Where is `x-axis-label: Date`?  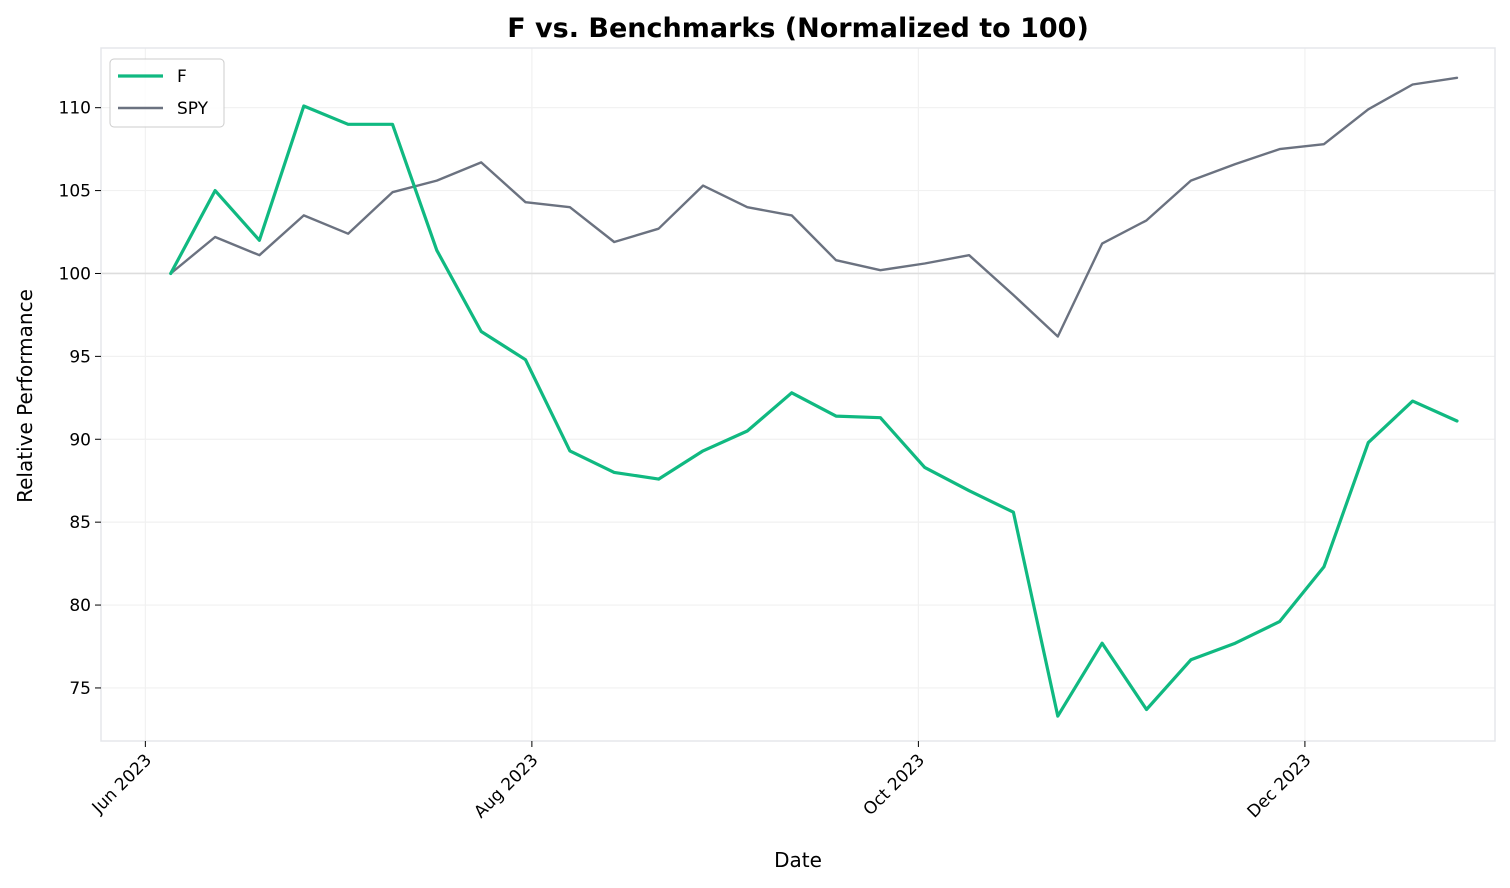
x-axis-label: Date is located at coordinates (798, 860).